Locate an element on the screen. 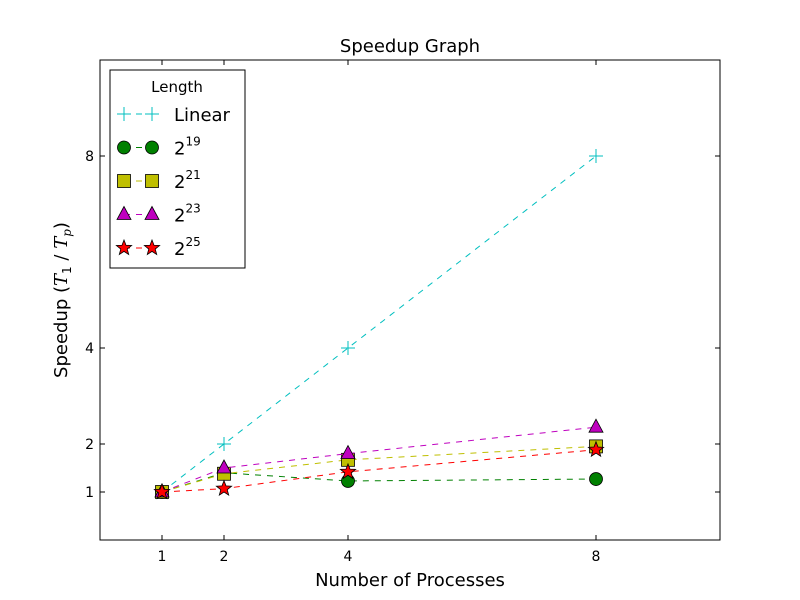 The width and height of the screenshot is (800, 600). x-axis-label: Number of Processes is located at coordinates (410, 580).